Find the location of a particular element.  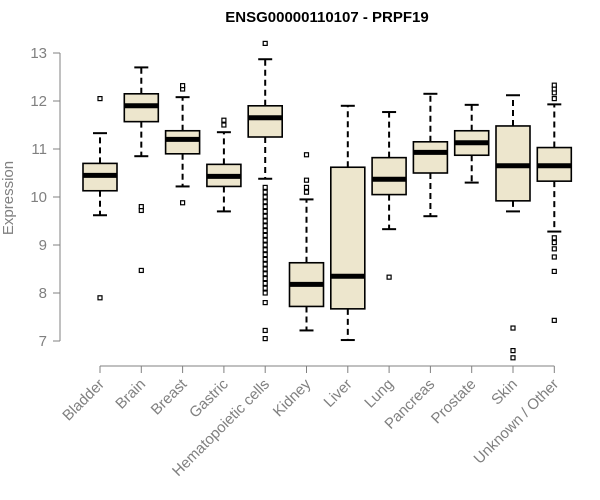

x-tick-label: Skin is located at coordinates (504, 392).